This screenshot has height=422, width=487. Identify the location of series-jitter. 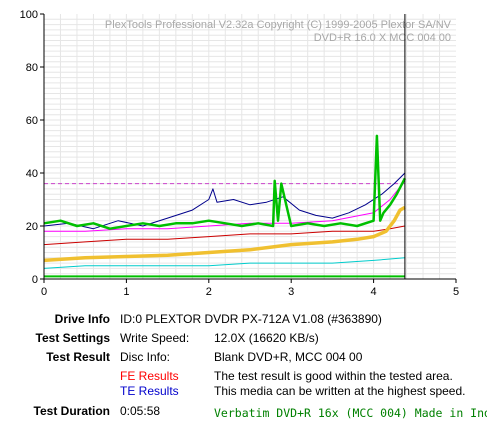
(224, 234).